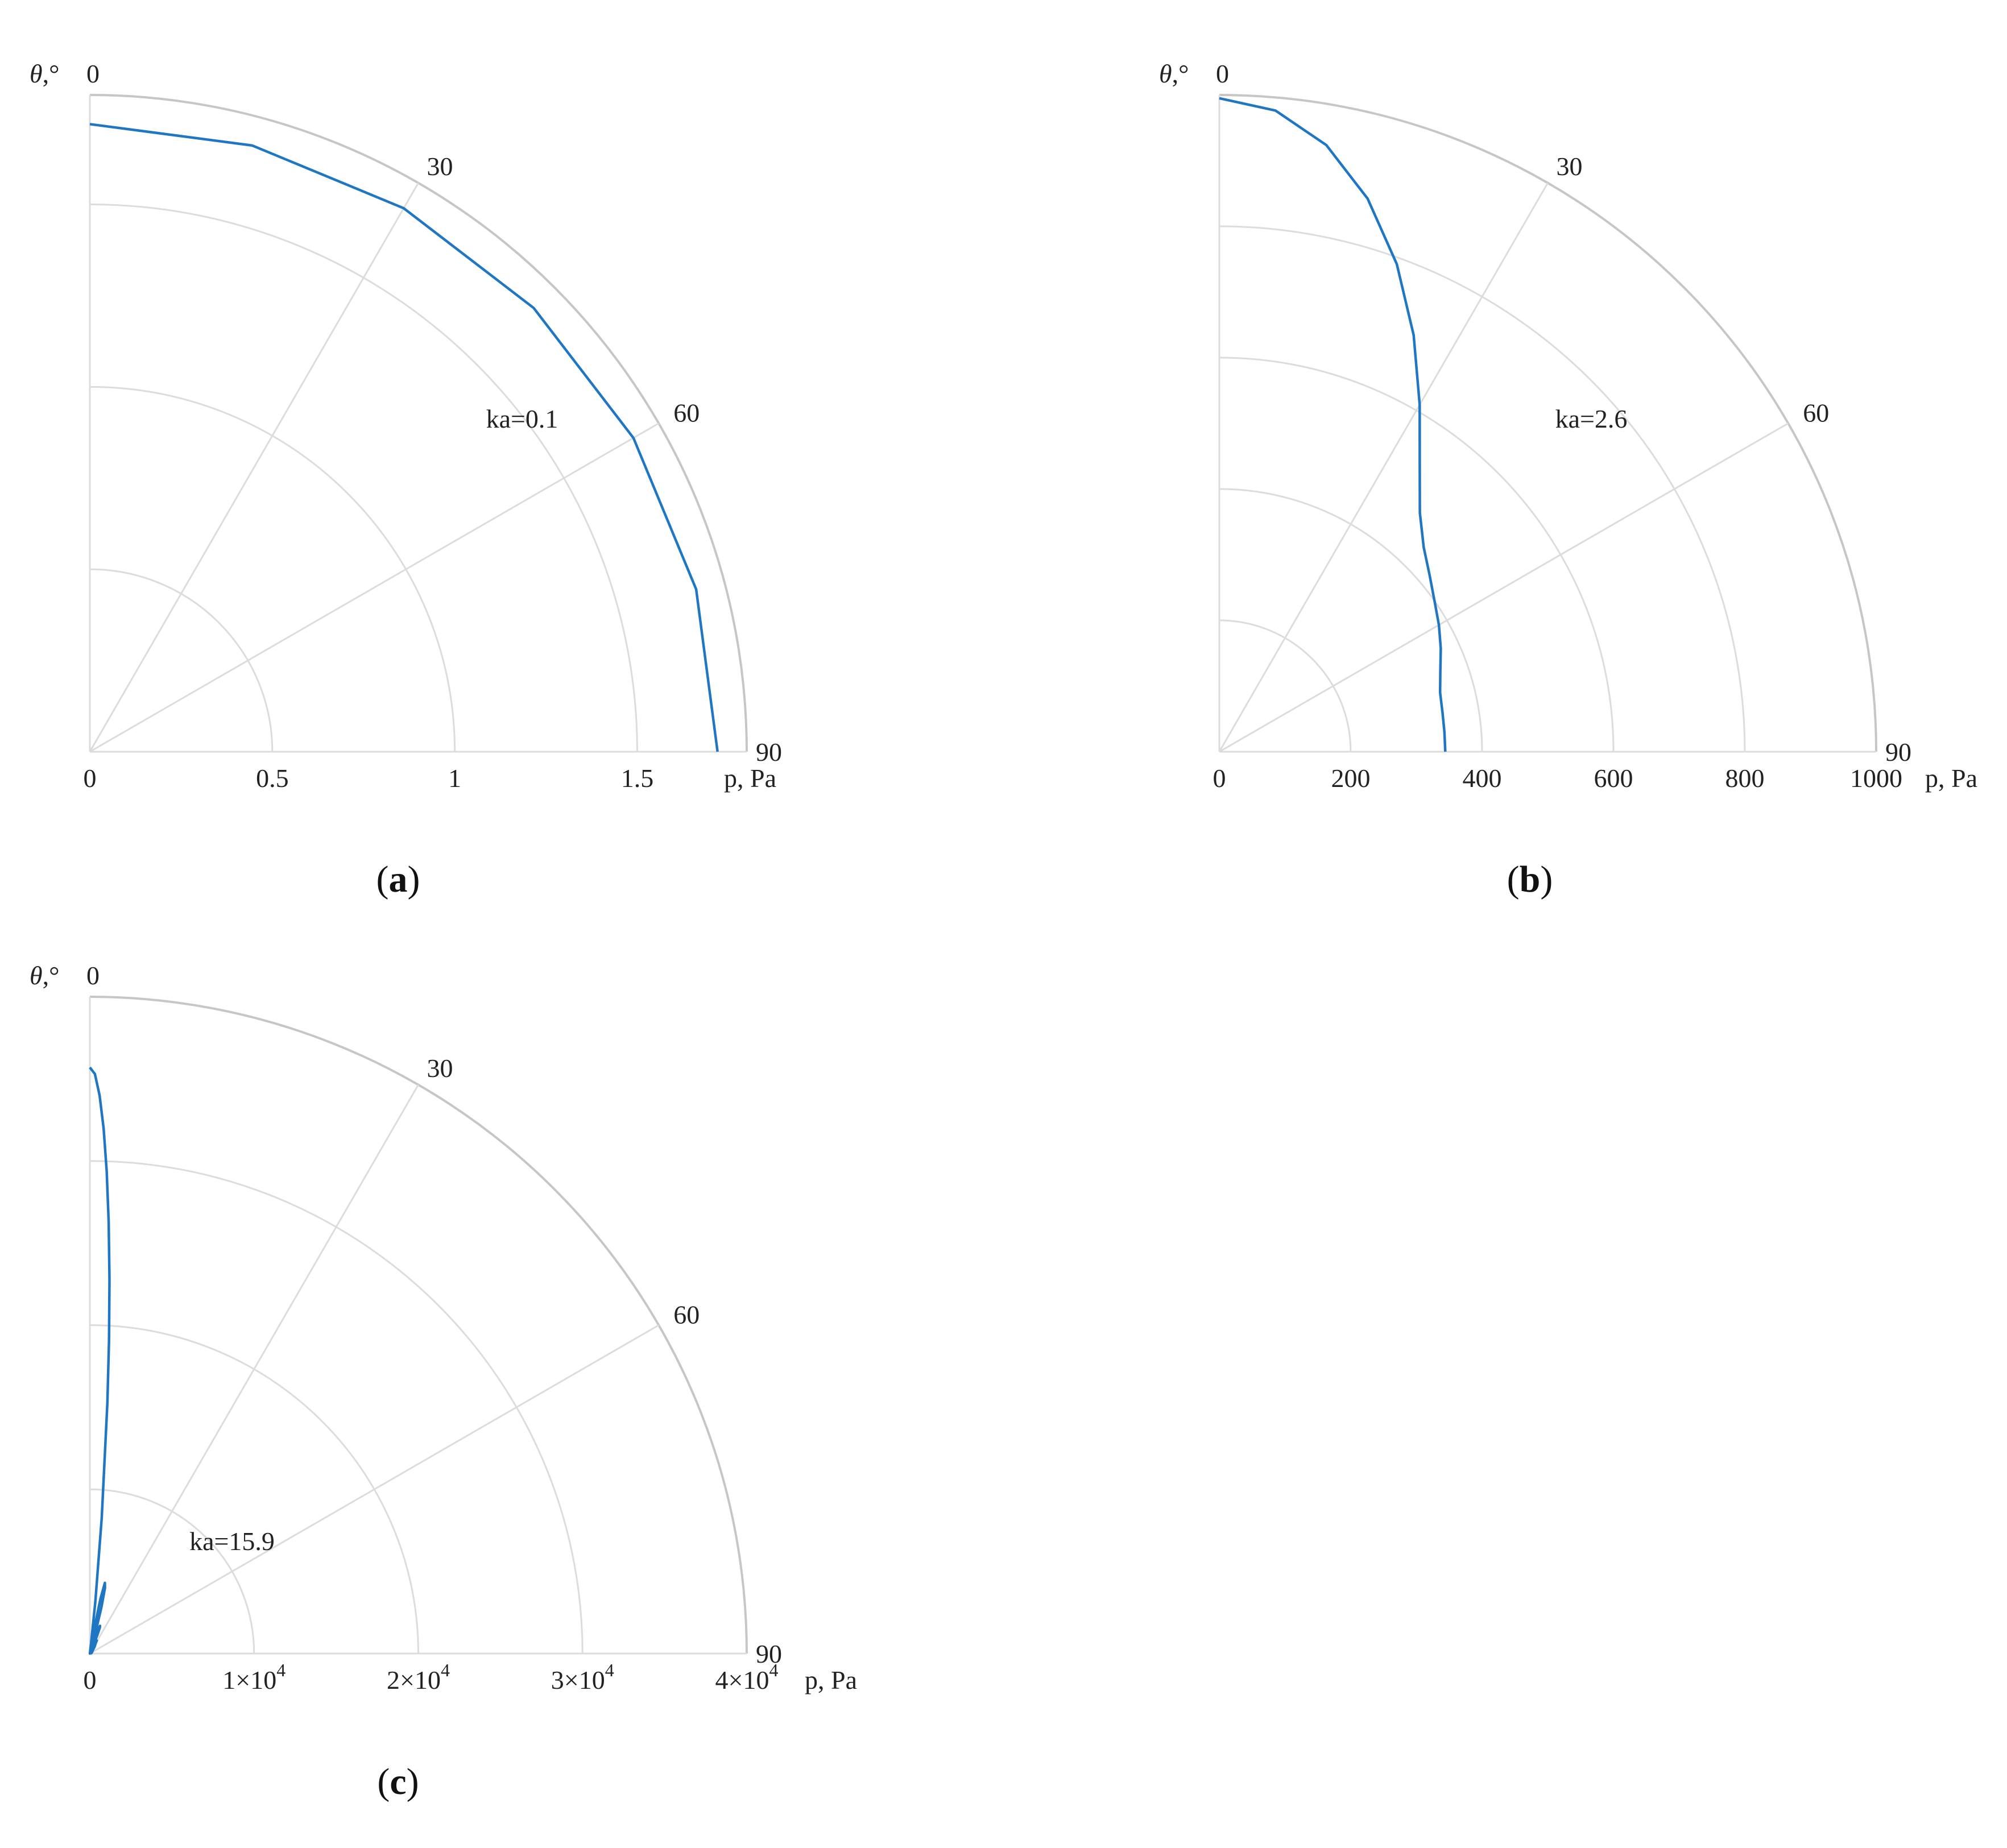  What do you see at coordinates (522, 418) in the screenshot?
I see `ka-annotation: ka=0.1` at bounding box center [522, 418].